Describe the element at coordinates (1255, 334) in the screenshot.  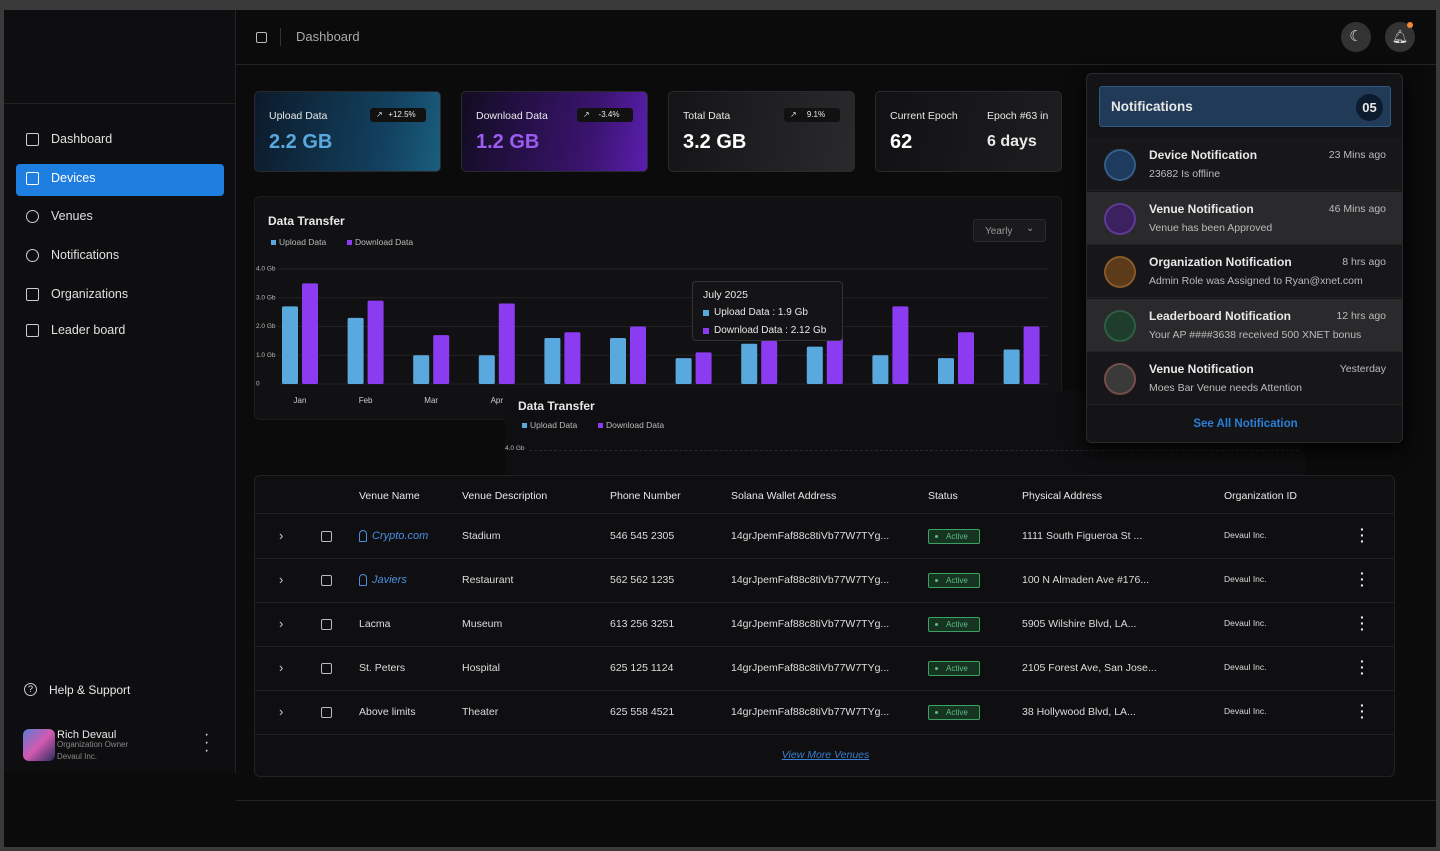
I see `notif-message: Your AP ####3638 received 500 XNET bonus` at that location.